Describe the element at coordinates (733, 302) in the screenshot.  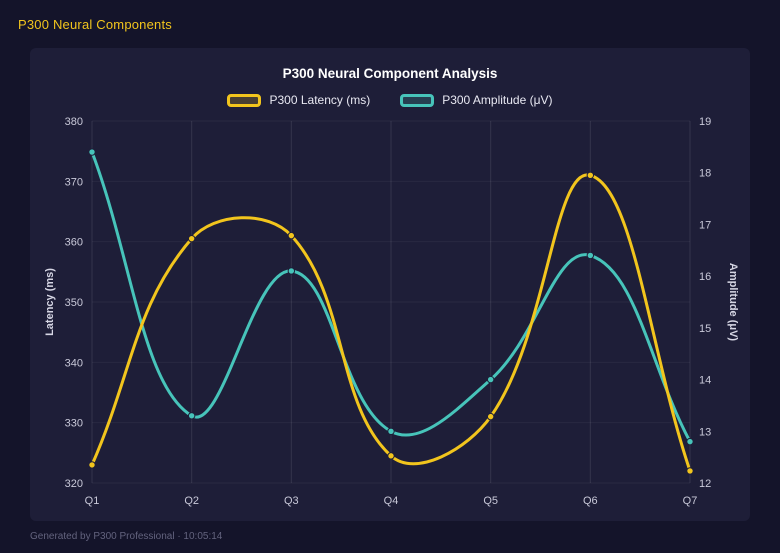
I see `svg-text: Amplitude (μV)` at that location.